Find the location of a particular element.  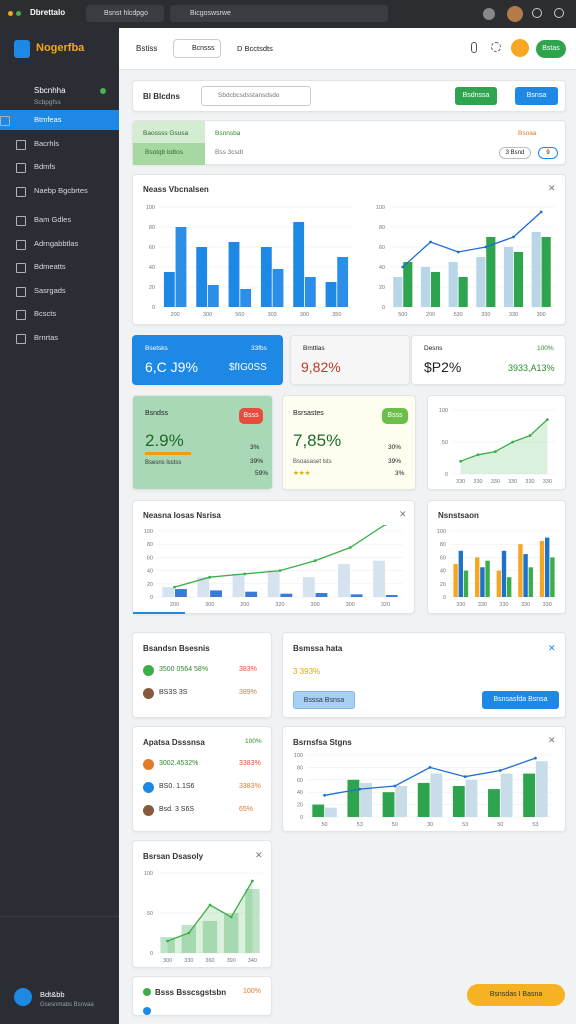

notice-button: Bsssa Bsnsa is located at coordinates (324, 700).